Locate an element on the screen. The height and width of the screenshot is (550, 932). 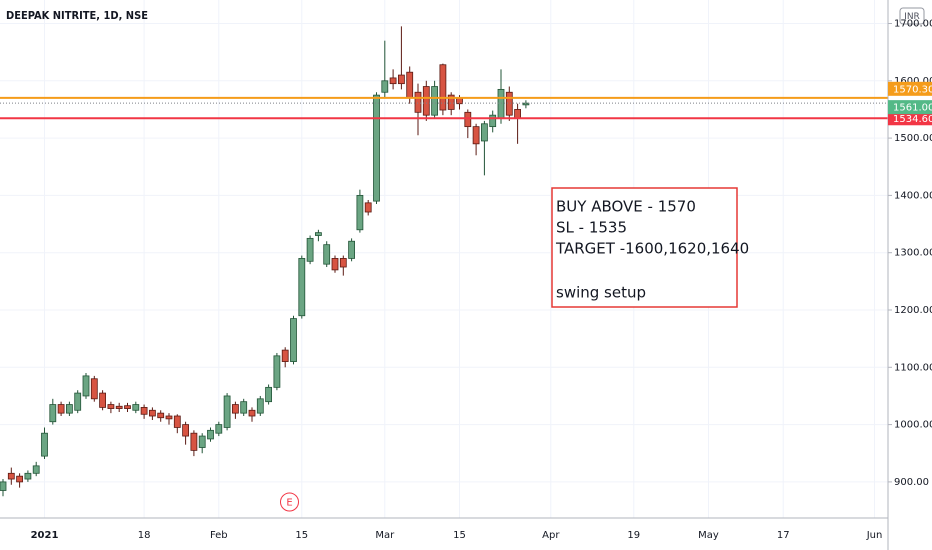
y-tick-label: 1600.00 is located at coordinates (913, 81).